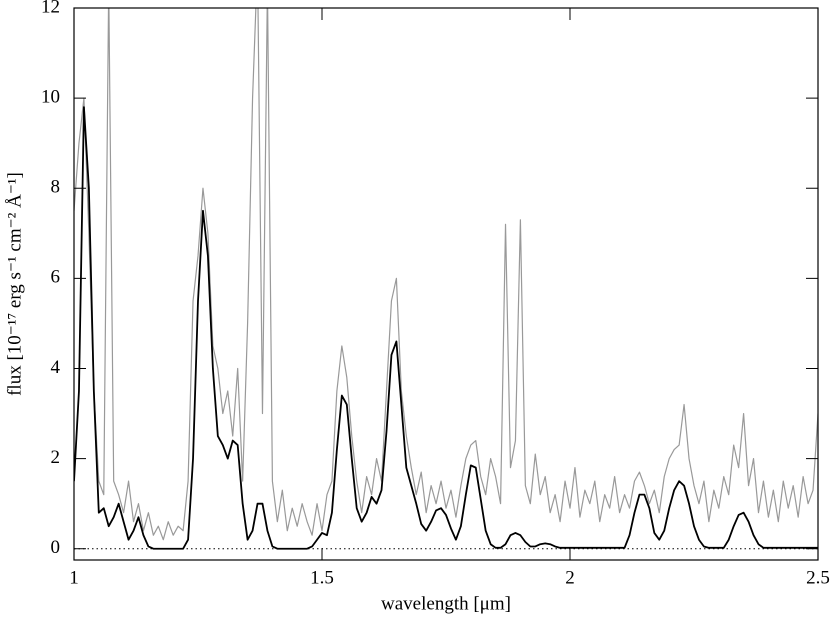  I want to click on y-tick-label: 2, so click(56, 457).